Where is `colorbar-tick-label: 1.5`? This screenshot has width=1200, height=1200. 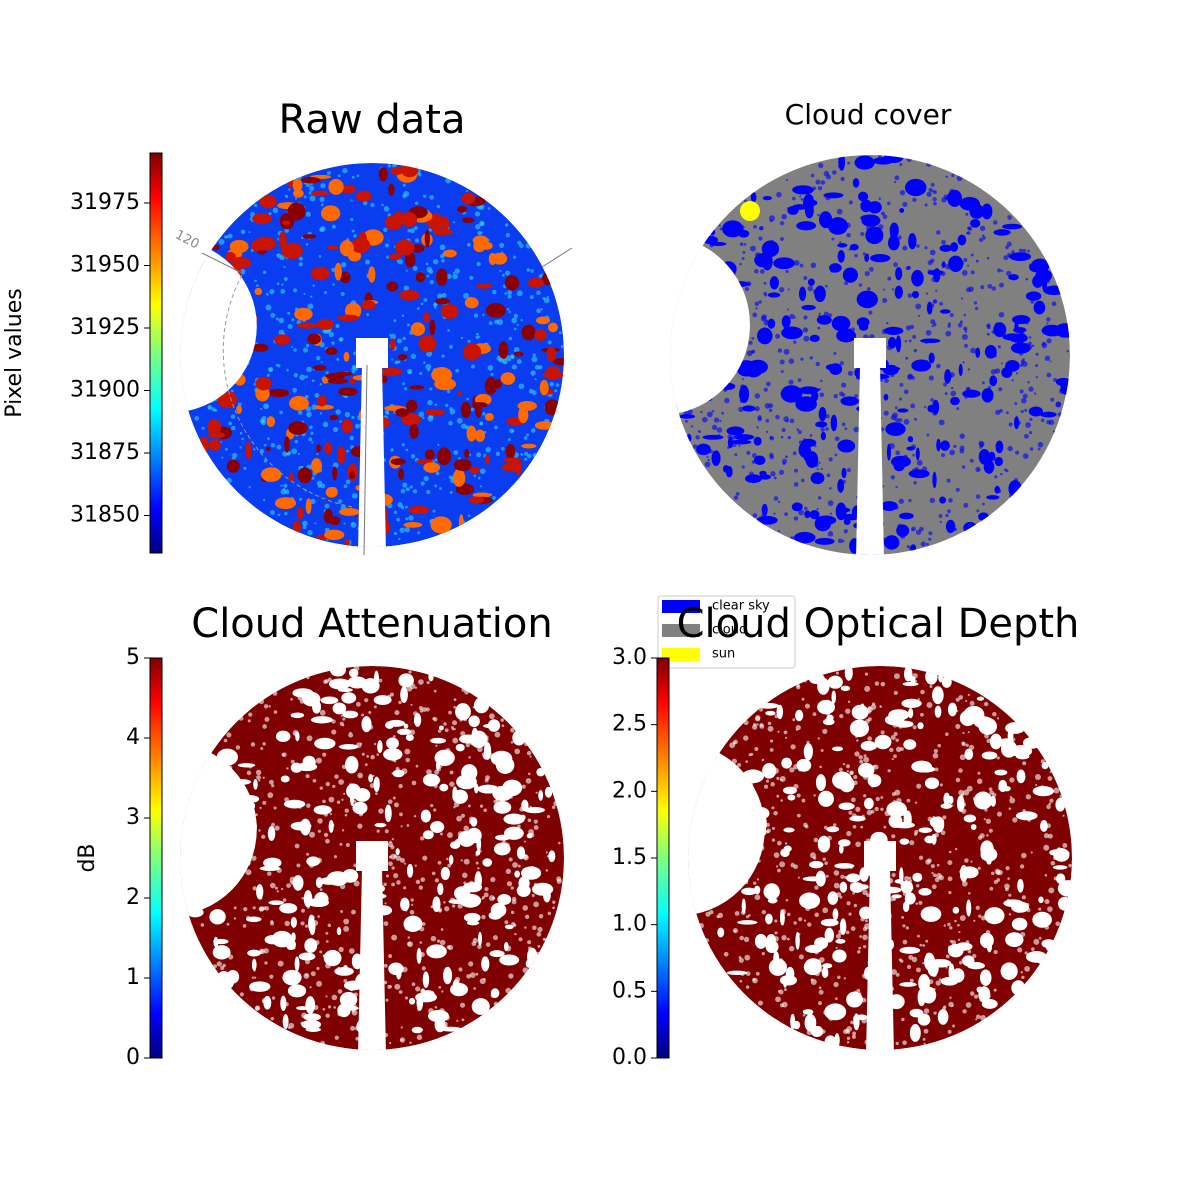 colorbar-tick-label: 1.5 is located at coordinates (629, 857).